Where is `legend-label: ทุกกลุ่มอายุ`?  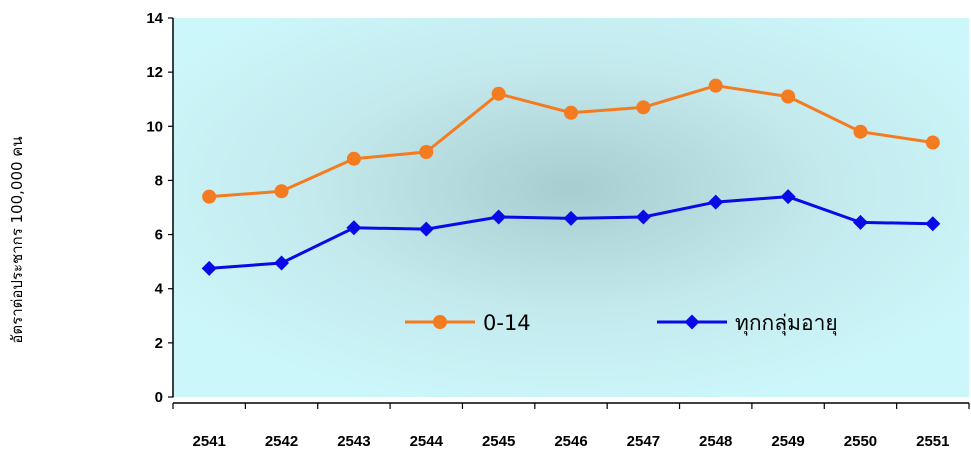 legend-label: ทุกกลุ่มอายุ is located at coordinates (786, 323).